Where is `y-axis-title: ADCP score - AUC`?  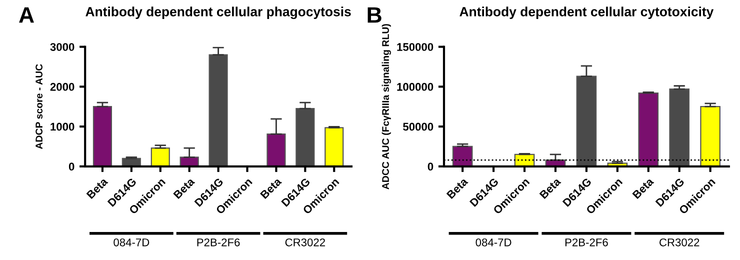
y-axis-title: ADCP score - AUC is located at coordinates (39, 107).